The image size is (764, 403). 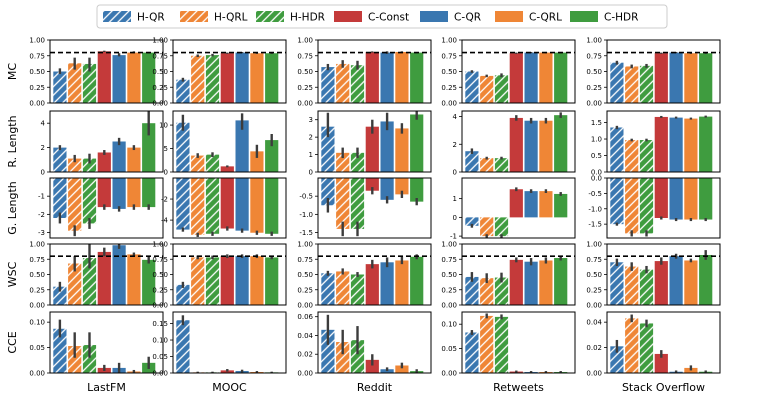 What do you see at coordinates (453, 237) in the screenshot?
I see `y-tick-label: -1` at bounding box center [453, 237].